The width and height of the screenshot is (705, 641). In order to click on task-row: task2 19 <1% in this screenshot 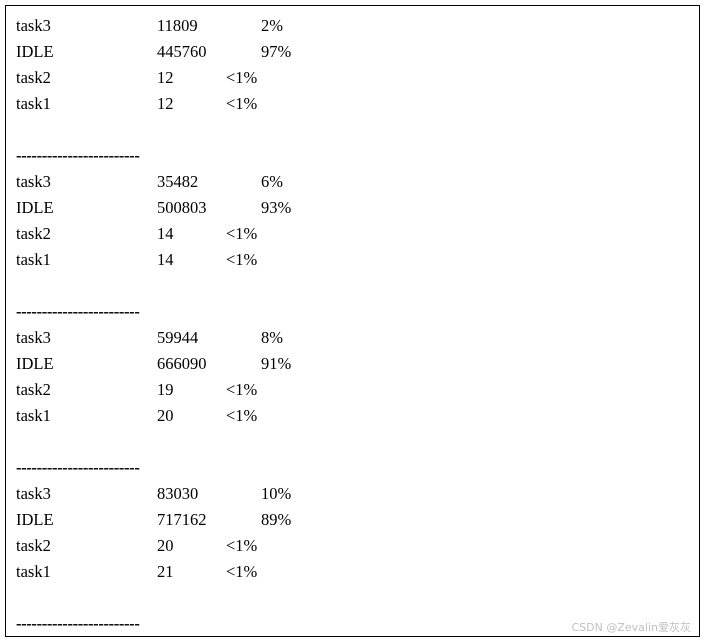, I will do `click(357, 390)`.